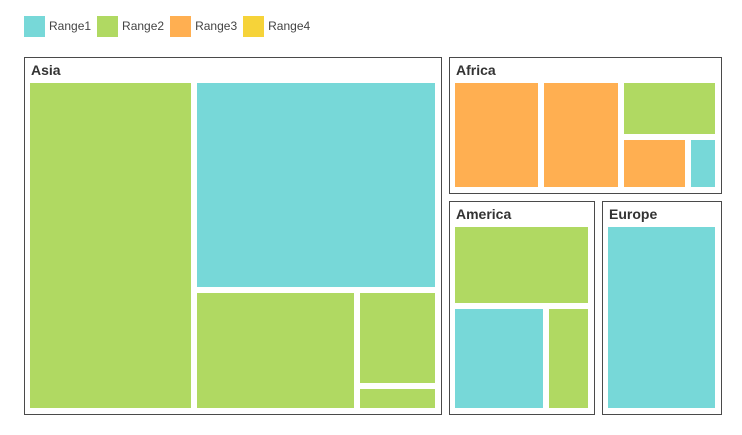 The height and width of the screenshot is (435, 742). What do you see at coordinates (143, 26) in the screenshot?
I see `legend-label-range2: Range2` at bounding box center [143, 26].